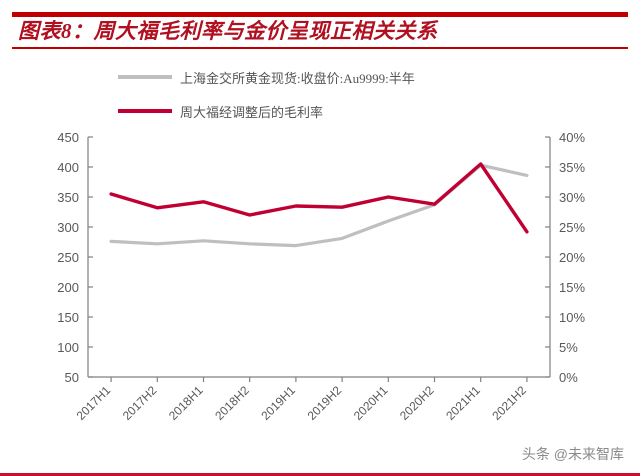 Image resolution: width=640 pixels, height=476 pixels. What do you see at coordinates (140, 403) in the screenshot?
I see `x-axis-category-label: 2017H2` at bounding box center [140, 403].